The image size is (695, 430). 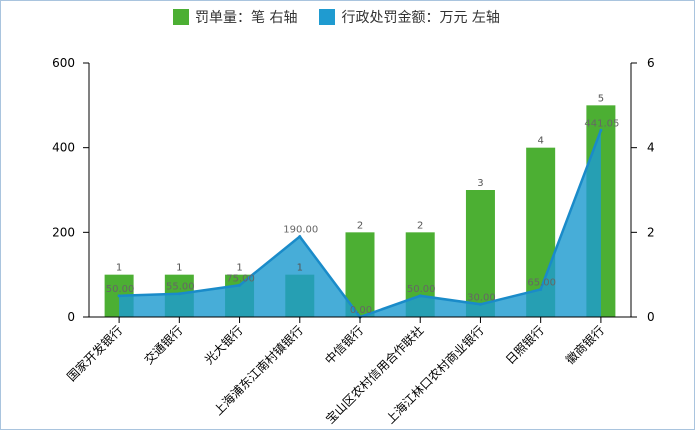 I want to click on legend-label-area: 行政处罚金额：万元 左轴, so click(x=420, y=18).